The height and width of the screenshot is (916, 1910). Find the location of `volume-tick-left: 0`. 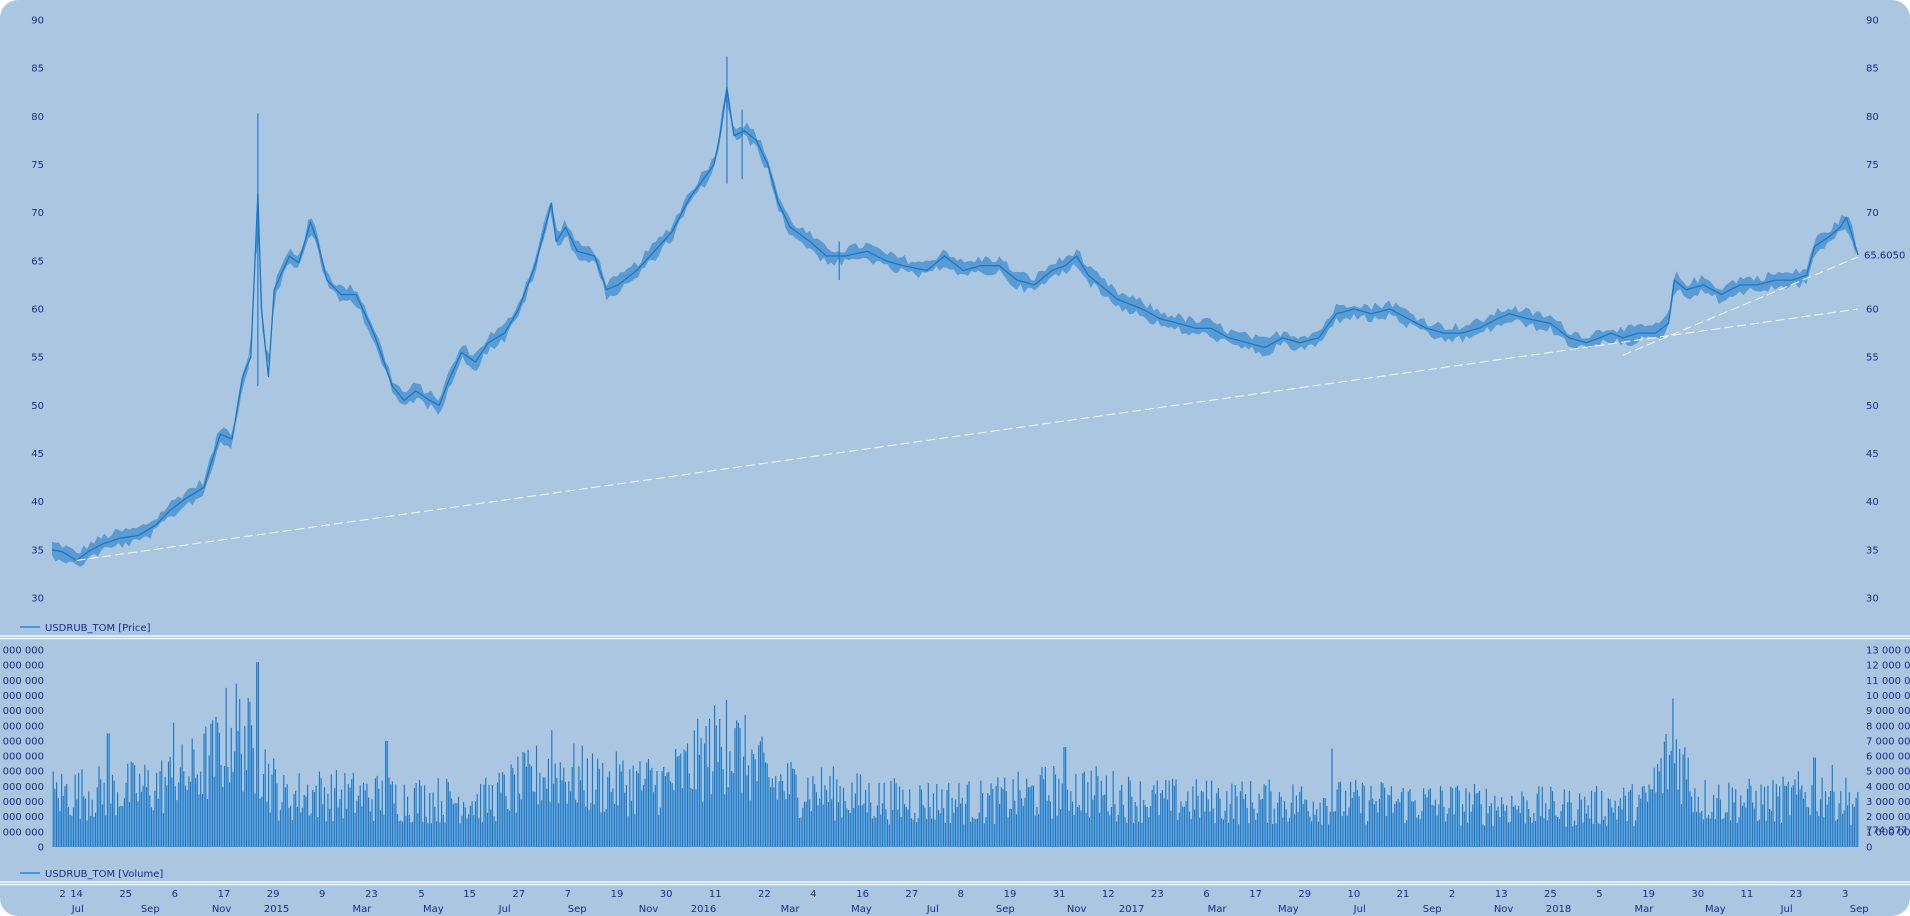

volume-tick-left: 0 is located at coordinates (41, 848).